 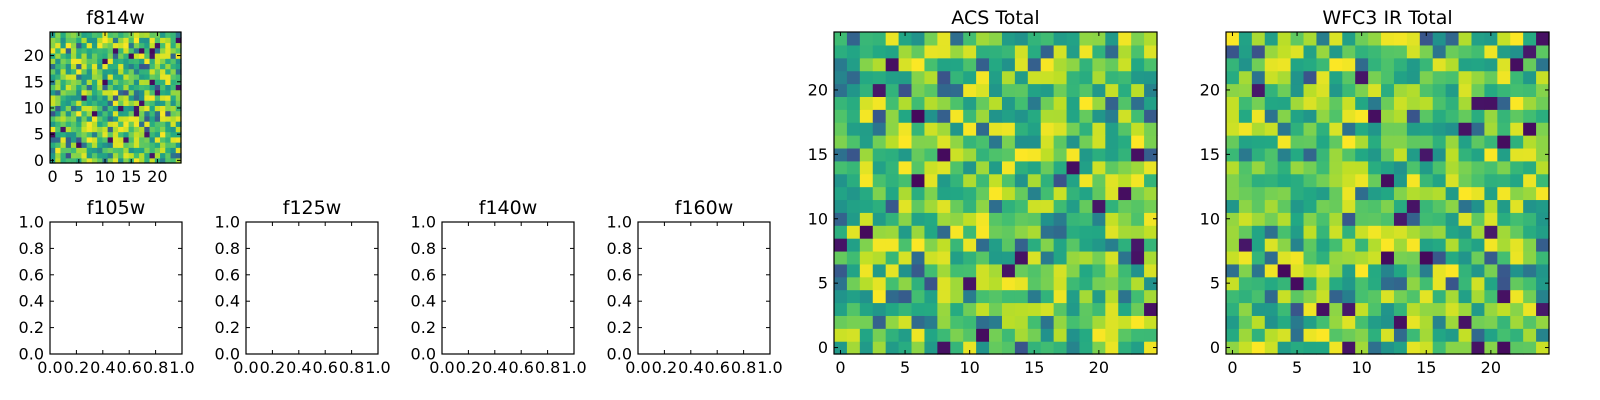 What do you see at coordinates (272, 367) in the screenshot?
I see `x-tick-label: 0.2` at bounding box center [272, 367].